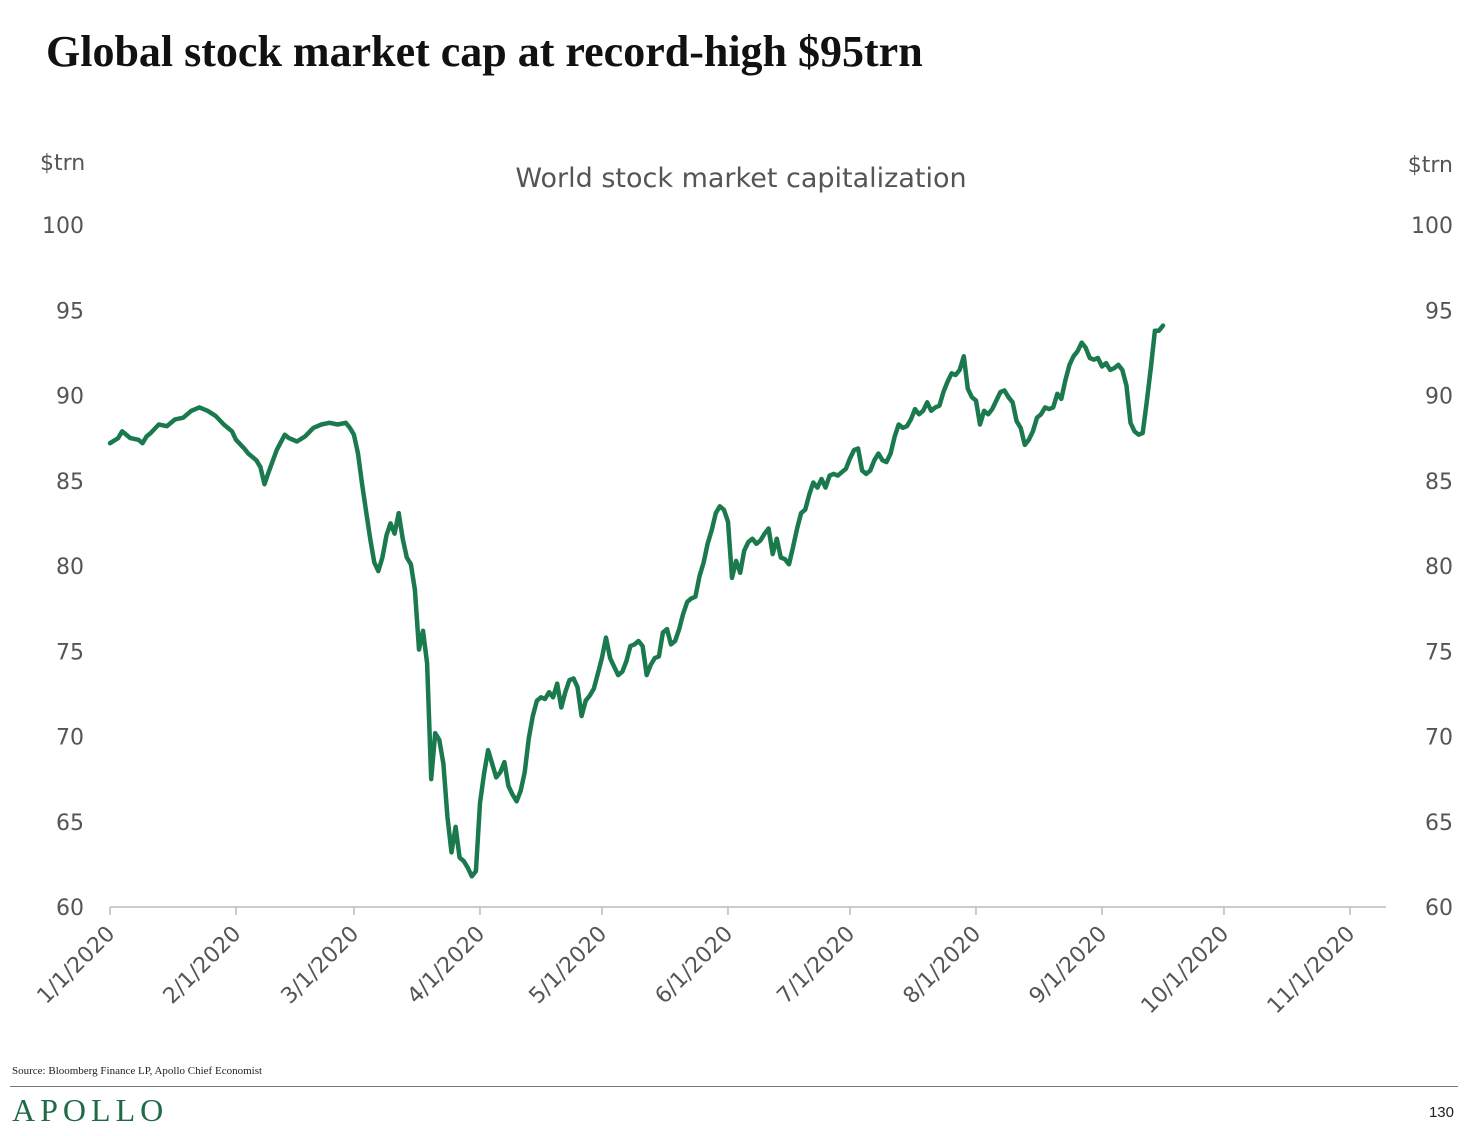 The width and height of the screenshot is (1468, 1136). What do you see at coordinates (70, 311) in the screenshot?
I see `y-tick-label-left: 95` at bounding box center [70, 311].